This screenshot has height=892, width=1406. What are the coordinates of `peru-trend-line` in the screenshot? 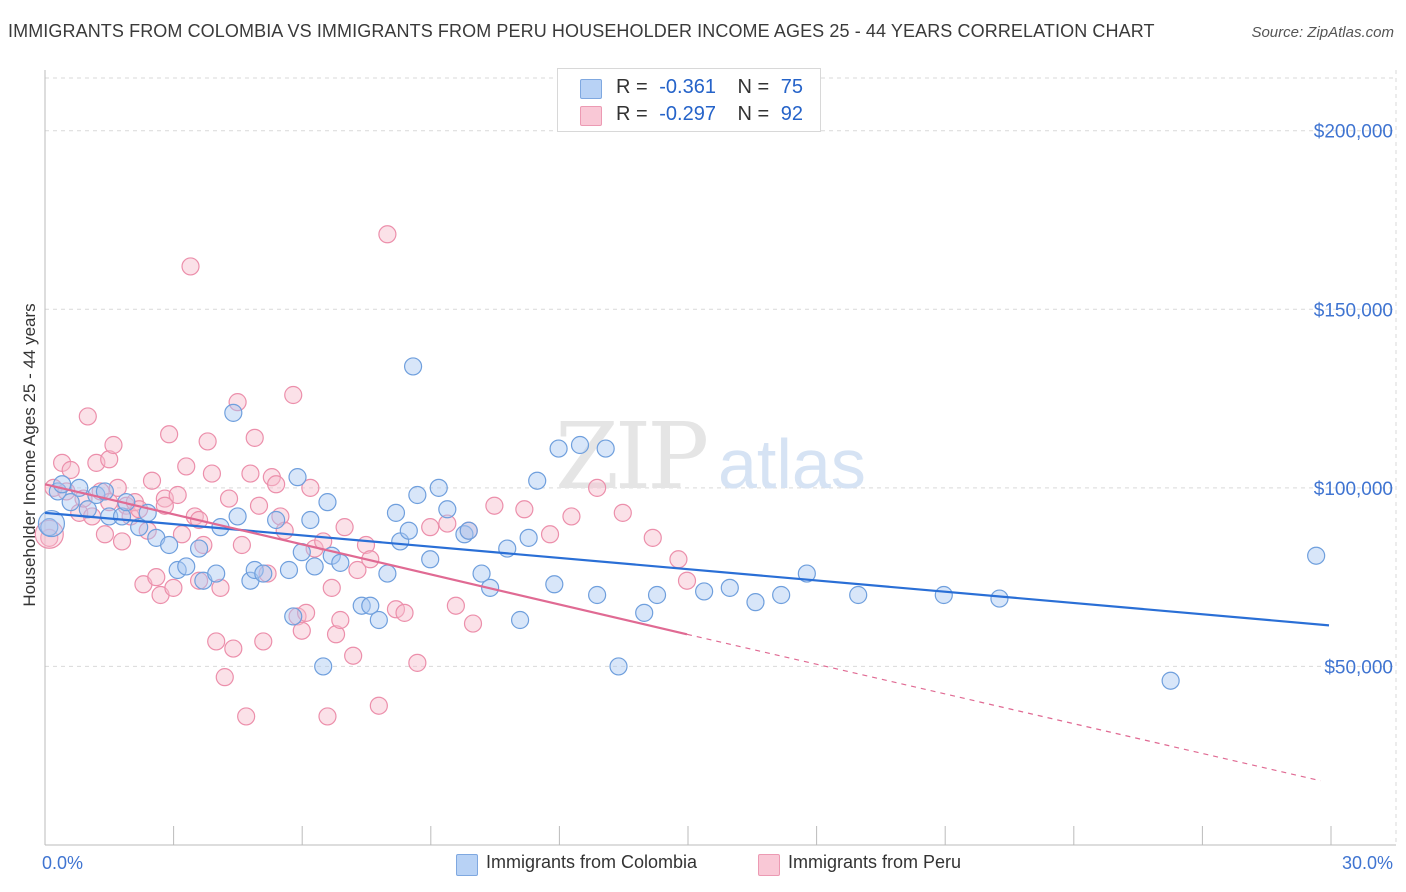 It's located at (366, 559).